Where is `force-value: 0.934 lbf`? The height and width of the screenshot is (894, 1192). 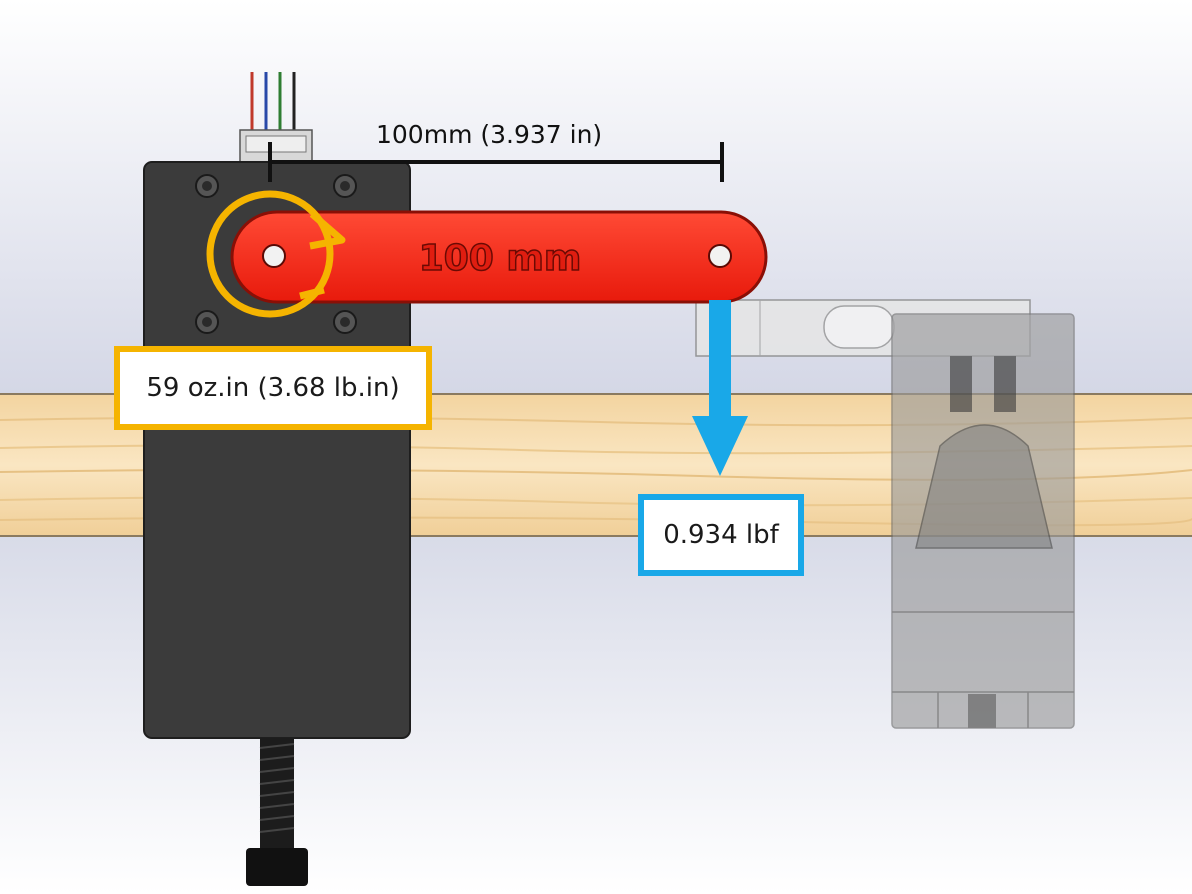 force-value: 0.934 lbf is located at coordinates (721, 535).